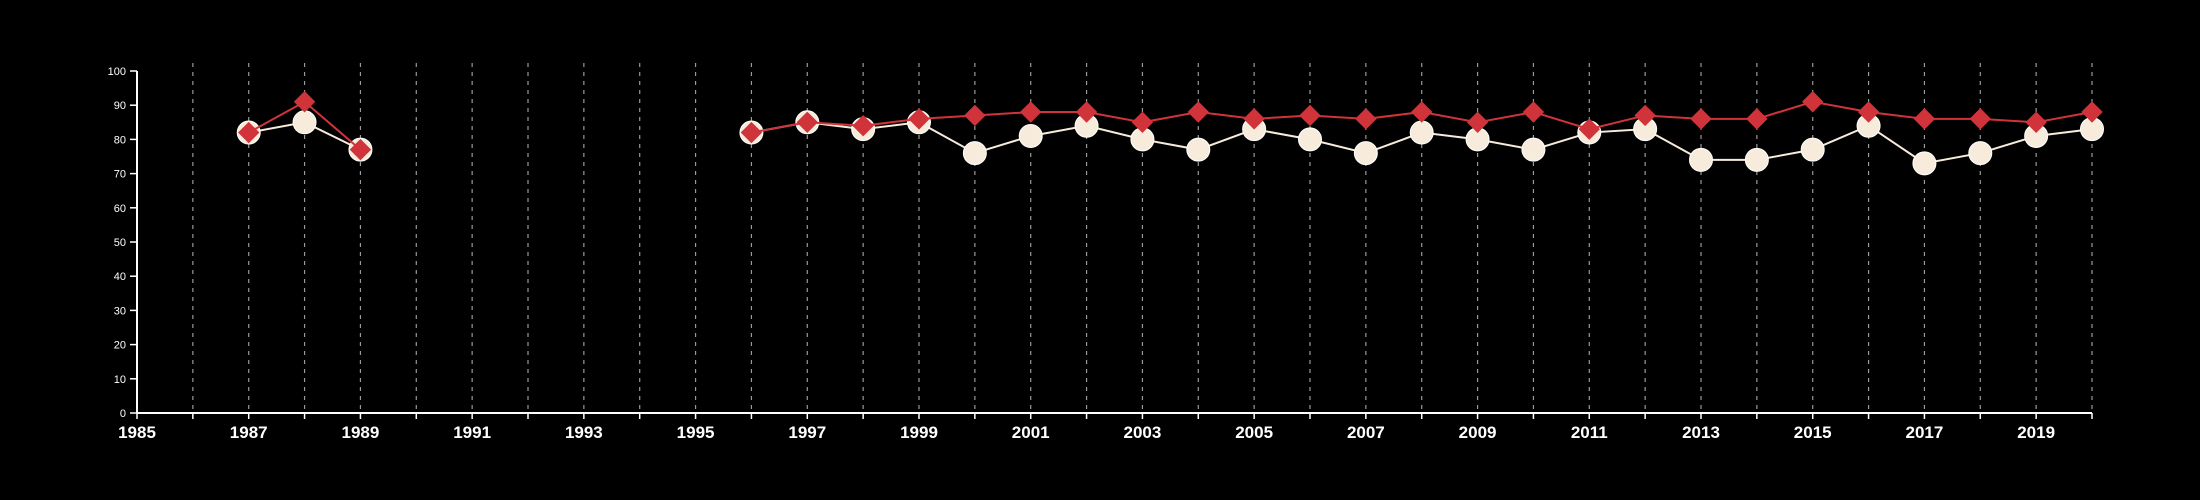 The height and width of the screenshot is (500, 2200). I want to click on y-tick-label-100: 100, so click(117, 72).